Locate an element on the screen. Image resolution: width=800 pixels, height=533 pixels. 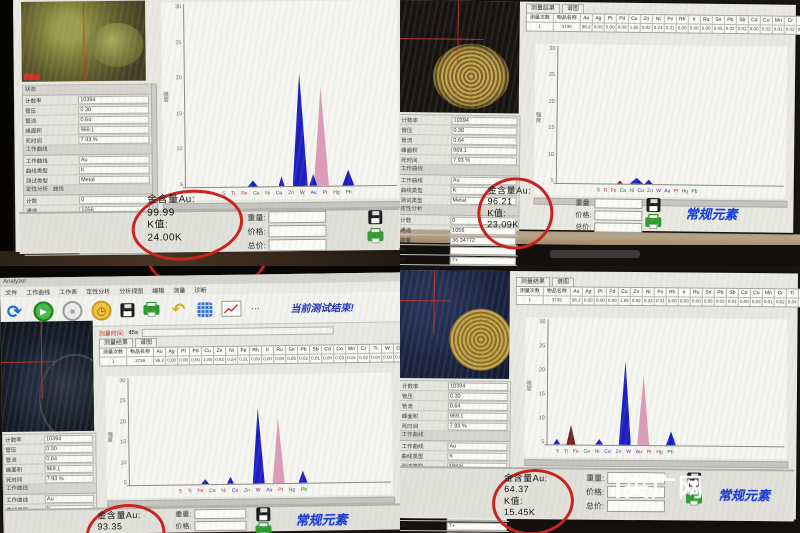
element-symbol: Ti is located at coordinates (792, 294).